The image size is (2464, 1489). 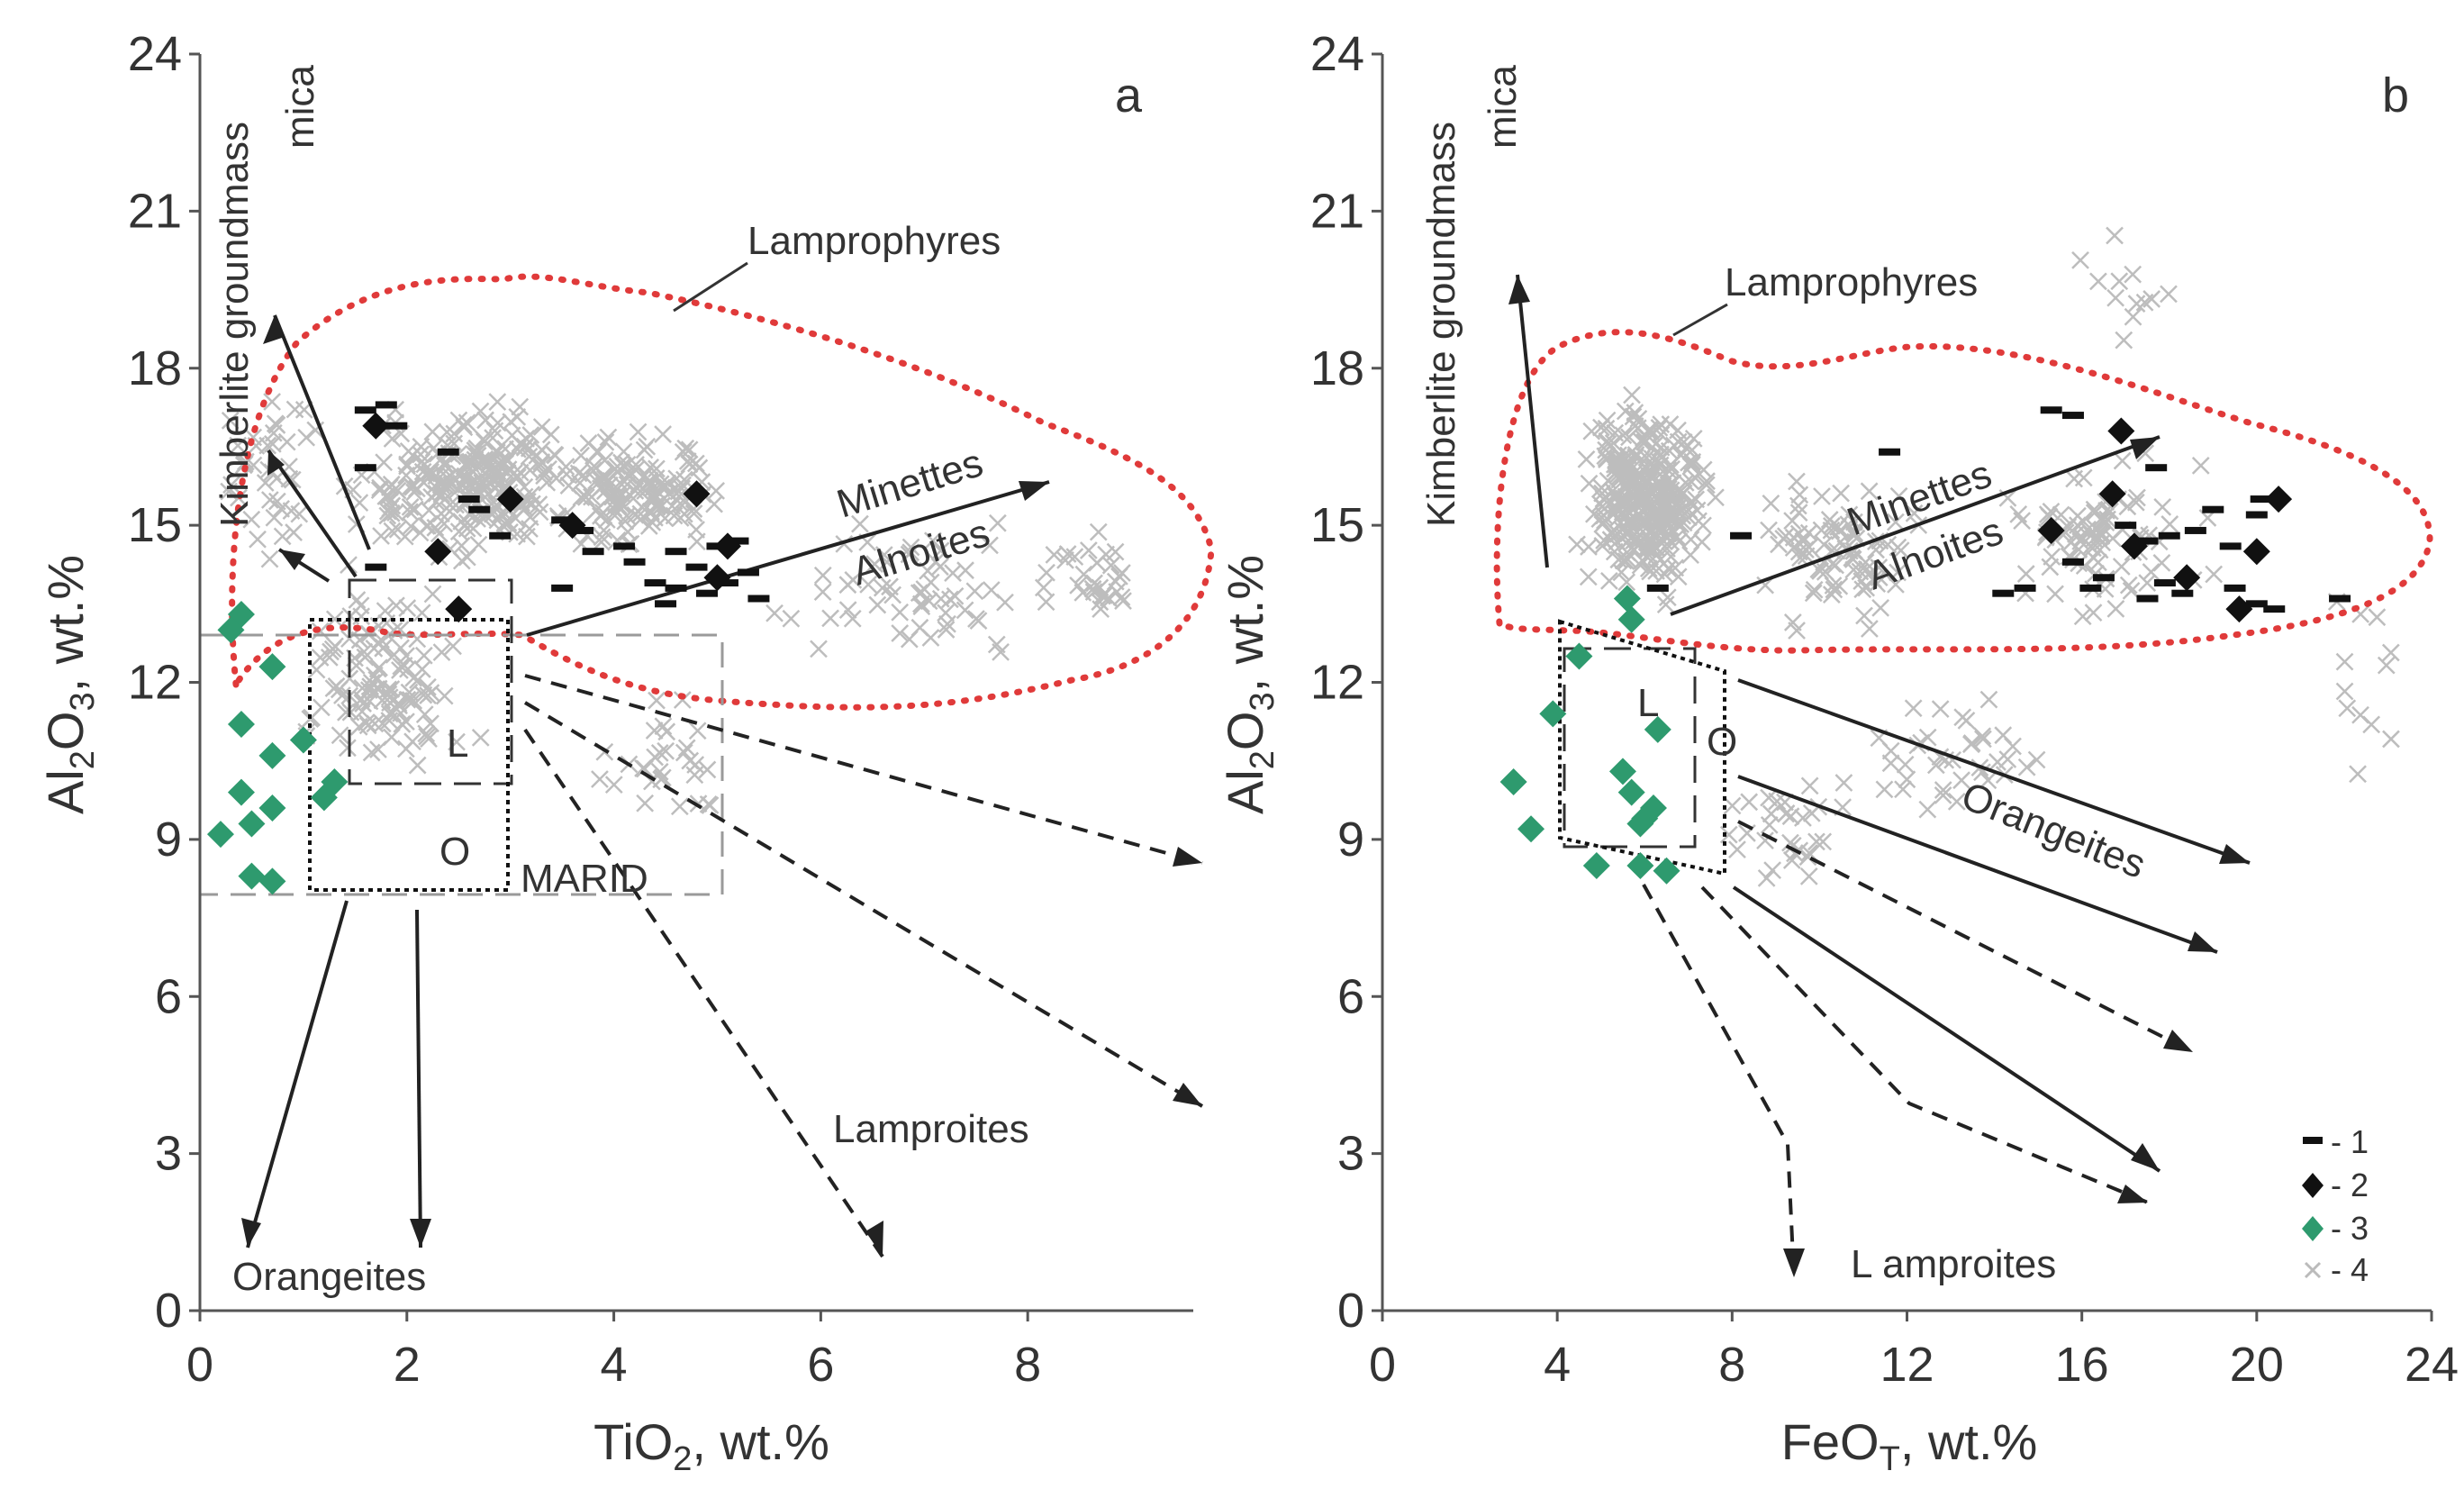 What do you see at coordinates (2335, 1205) in the screenshot?
I see `panel-b-legend: - 1 - 2 - 3 - 4` at bounding box center [2335, 1205].